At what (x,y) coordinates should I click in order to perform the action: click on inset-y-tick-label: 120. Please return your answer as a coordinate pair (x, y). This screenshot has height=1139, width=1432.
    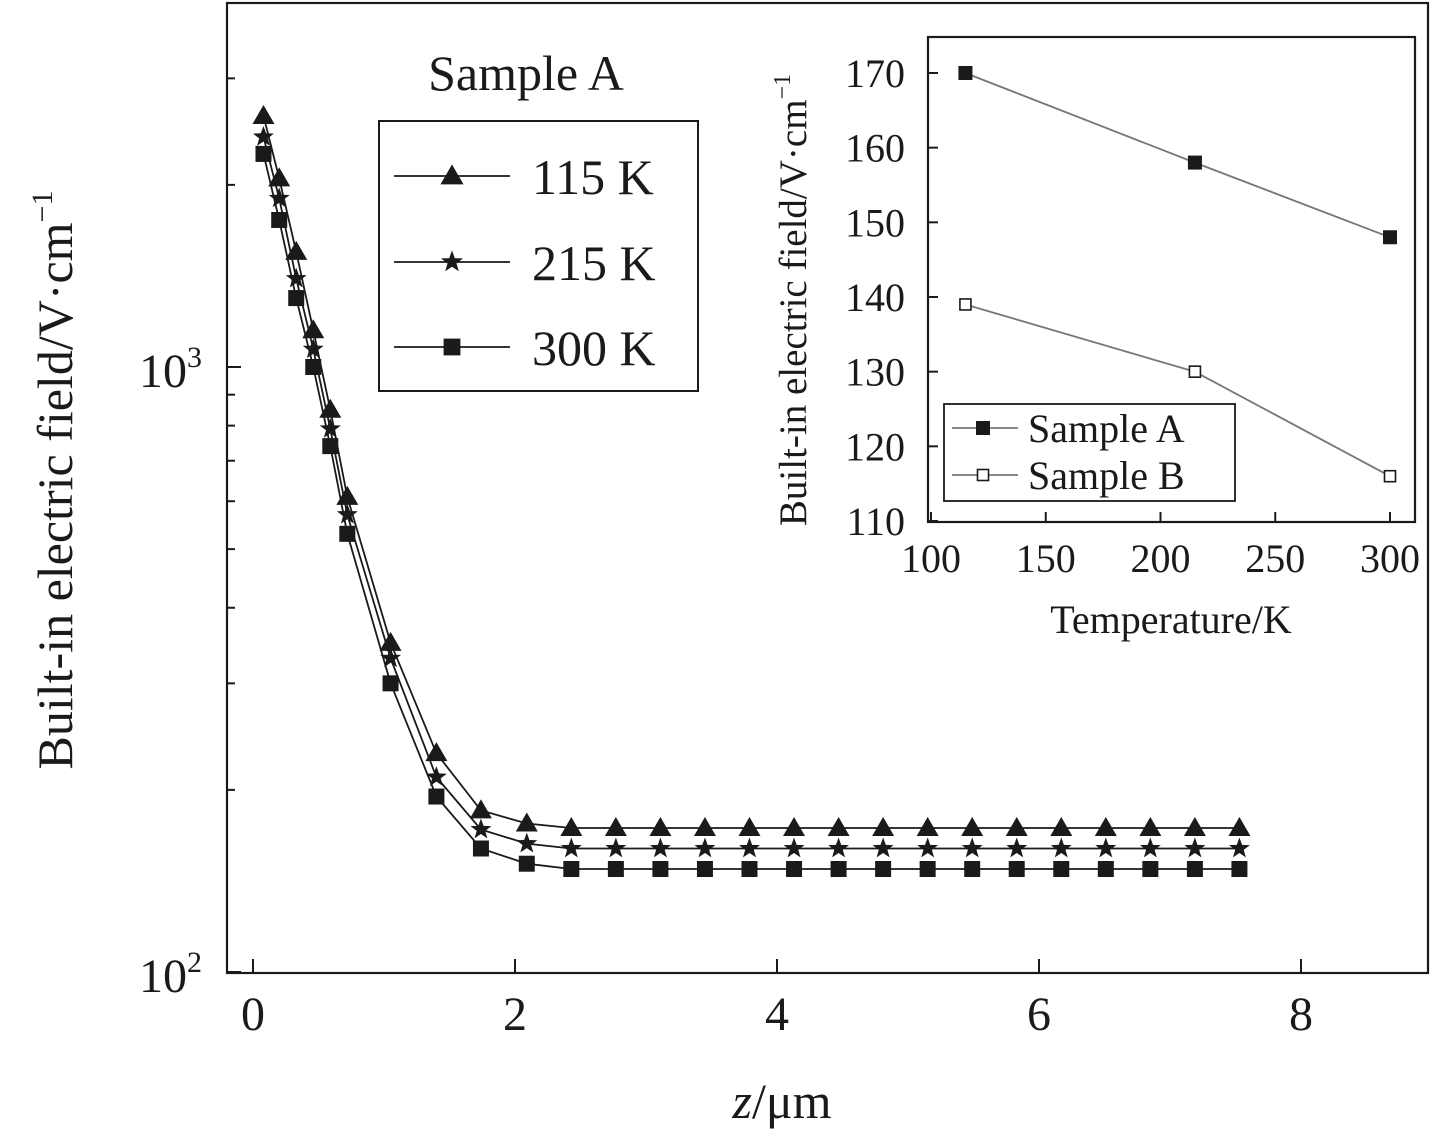
    Looking at the image, I should click on (875, 446).